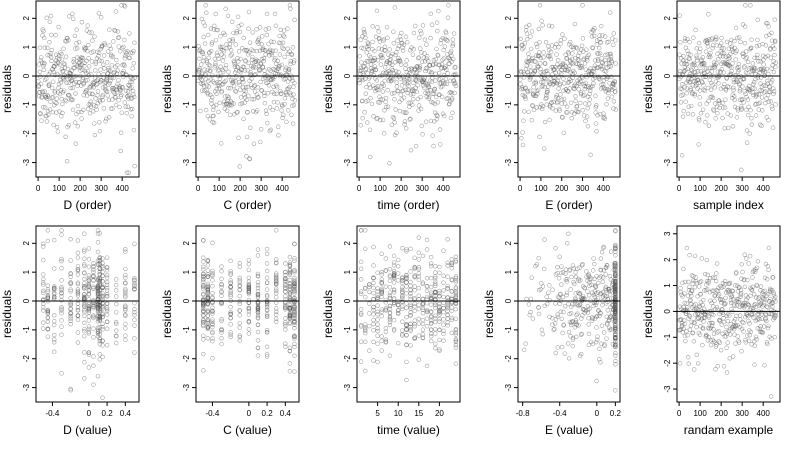 The height and width of the screenshot is (450, 800). Describe the element at coordinates (347, 18) in the screenshot. I see `y-tick-label: 2` at that location.